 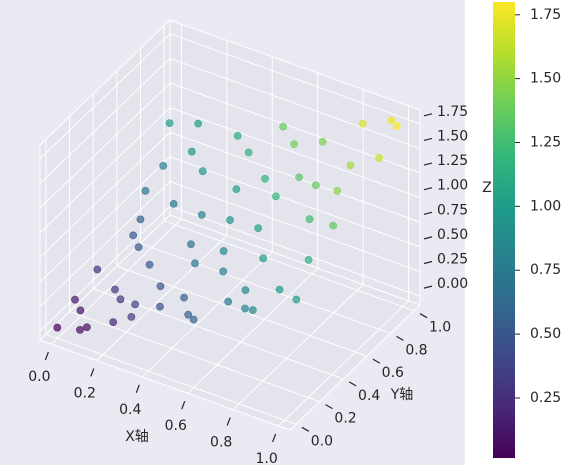 What do you see at coordinates (345, 419) in the screenshot?
I see `y-tick-label: 0.2` at bounding box center [345, 419].